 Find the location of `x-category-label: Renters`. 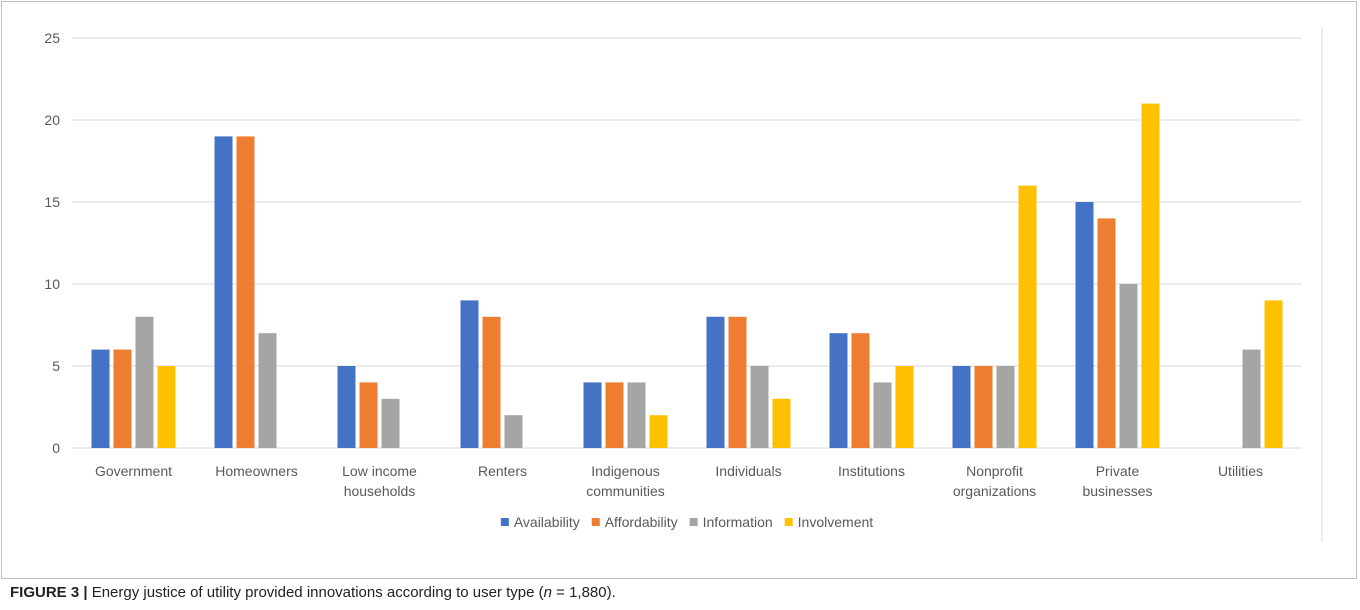

x-category-label: Renters is located at coordinates (502, 471).